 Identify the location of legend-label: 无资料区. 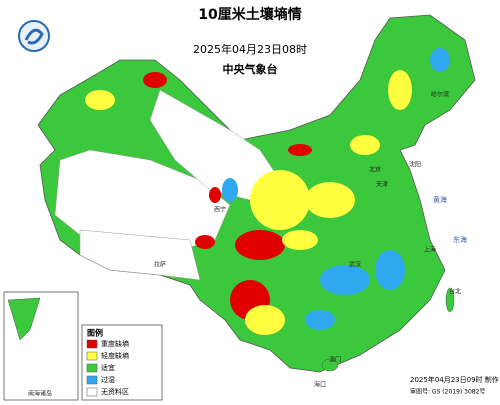
(115, 391).